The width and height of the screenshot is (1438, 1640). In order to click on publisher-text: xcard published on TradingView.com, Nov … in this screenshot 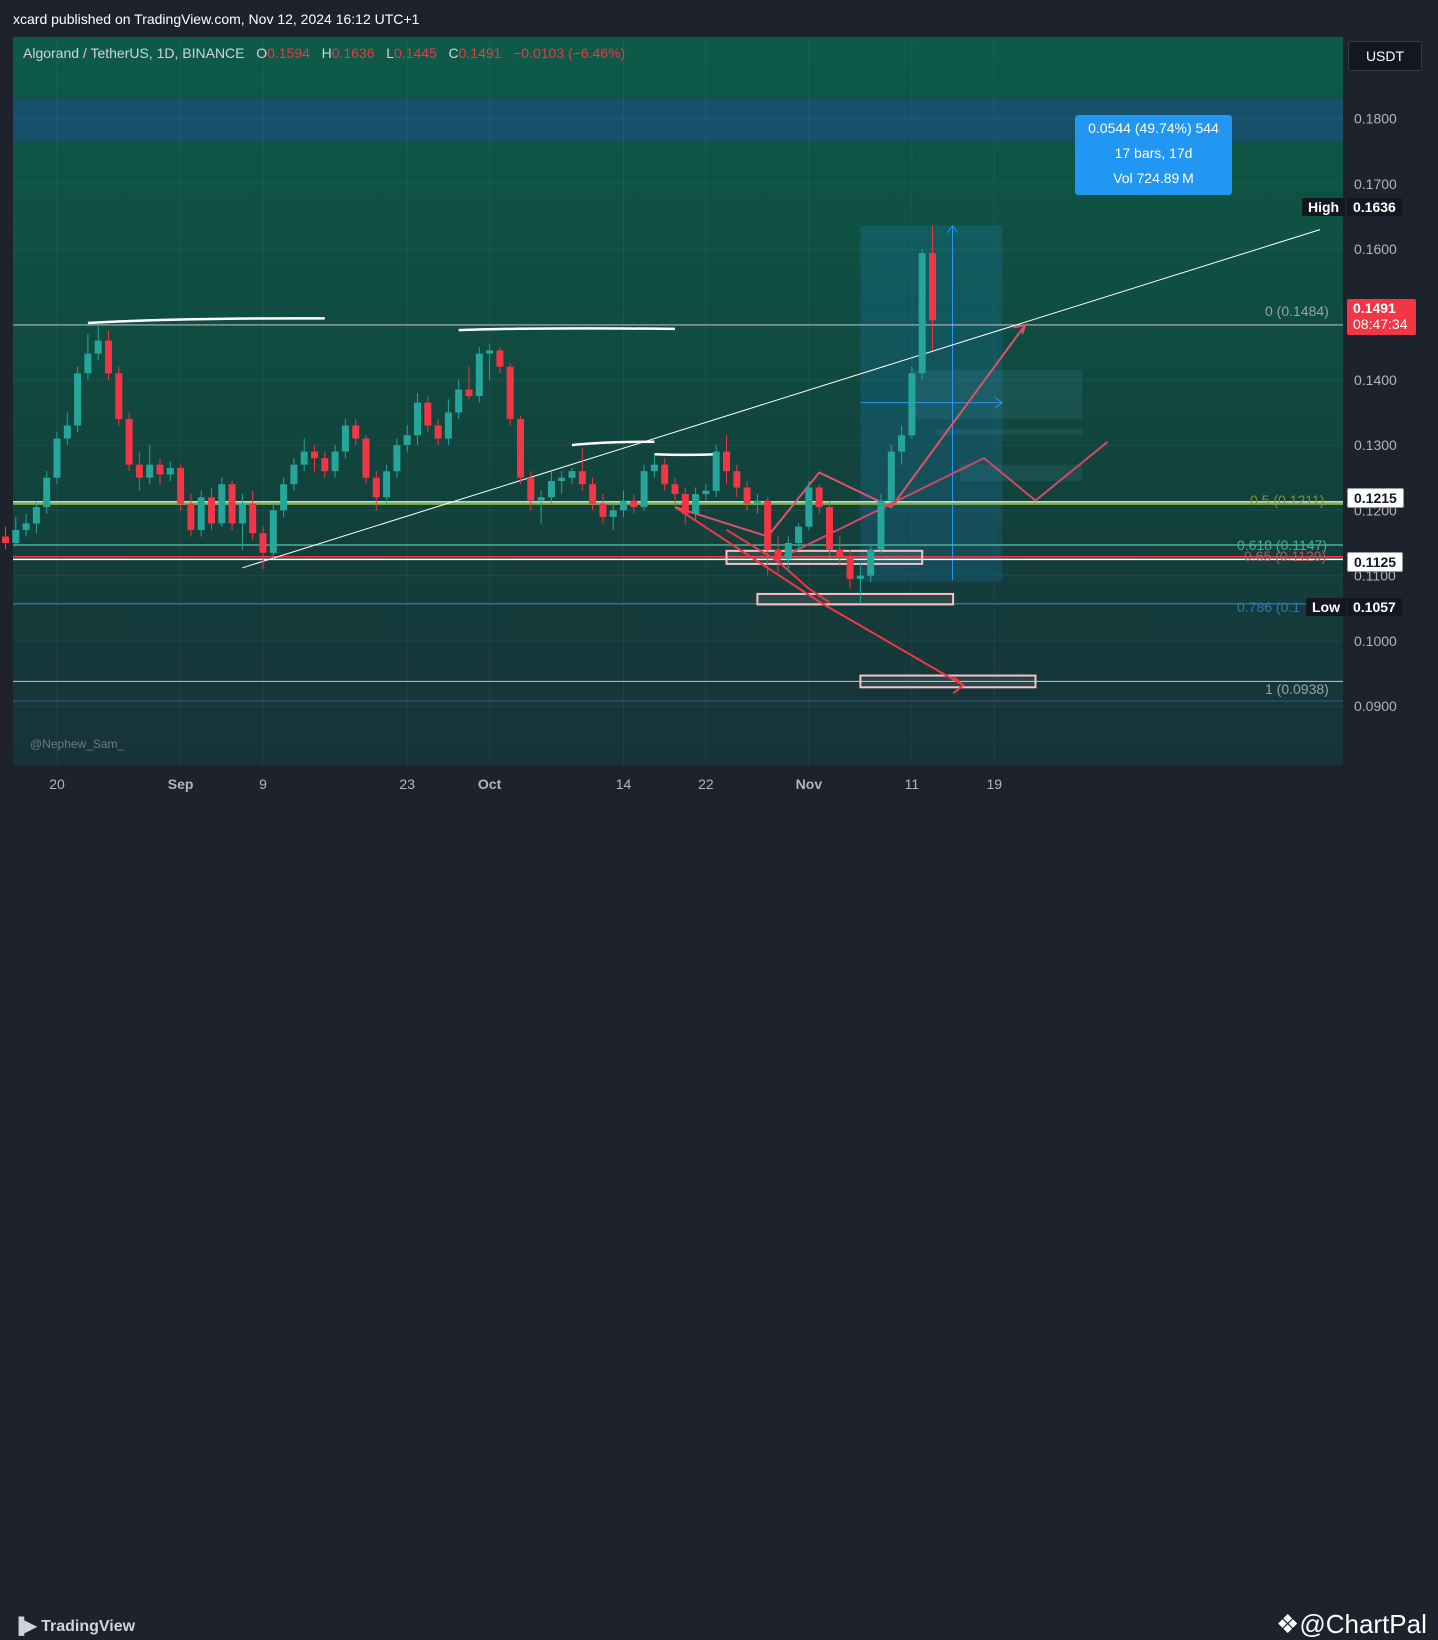, I will do `click(216, 19)`.